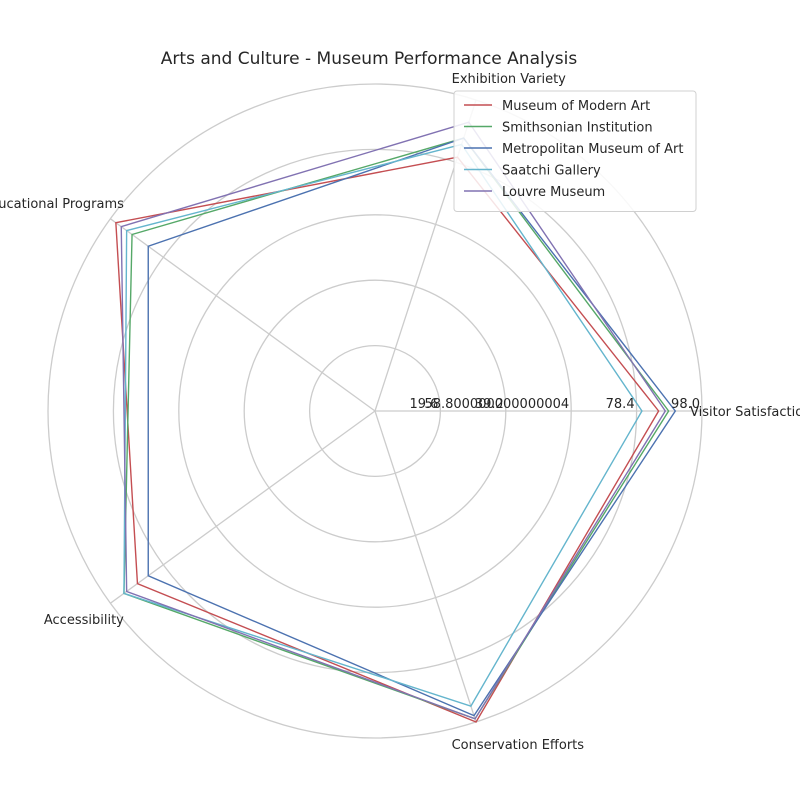 The width and height of the screenshot is (800, 800). I want to click on category-label: Exhibition Variety, so click(509, 79).